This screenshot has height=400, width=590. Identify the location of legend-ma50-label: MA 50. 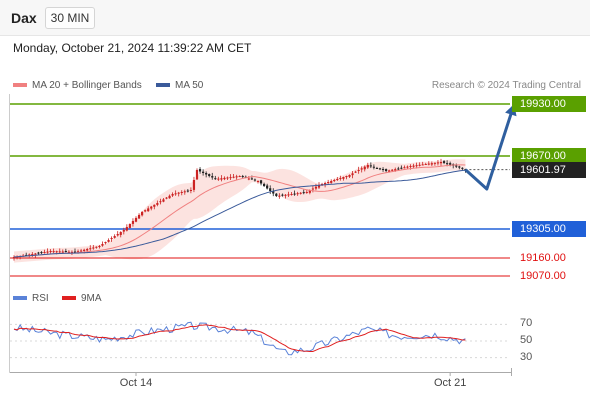
(189, 85).